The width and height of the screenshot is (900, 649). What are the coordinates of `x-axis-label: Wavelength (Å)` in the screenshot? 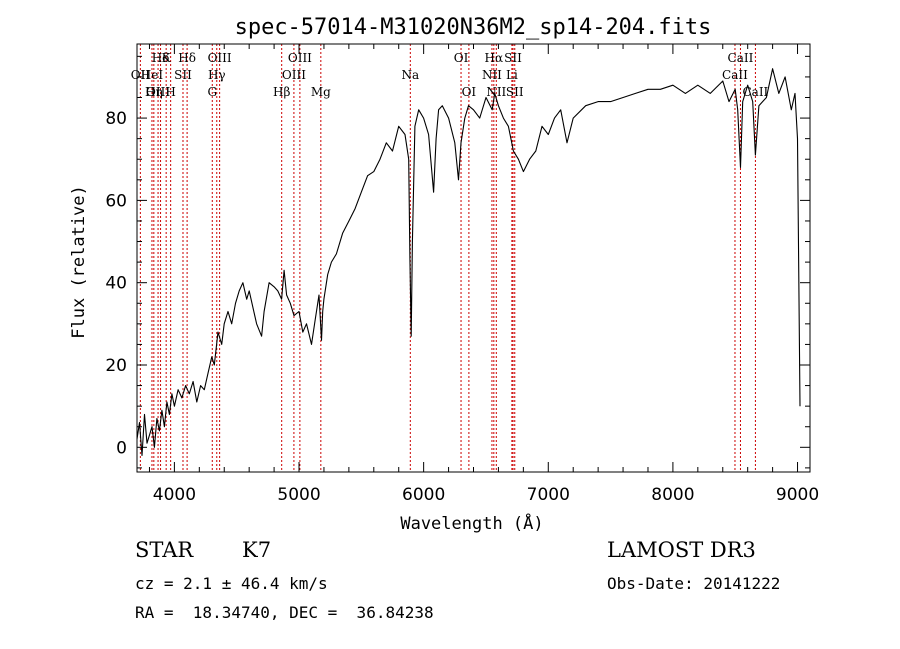 It's located at (471, 523).